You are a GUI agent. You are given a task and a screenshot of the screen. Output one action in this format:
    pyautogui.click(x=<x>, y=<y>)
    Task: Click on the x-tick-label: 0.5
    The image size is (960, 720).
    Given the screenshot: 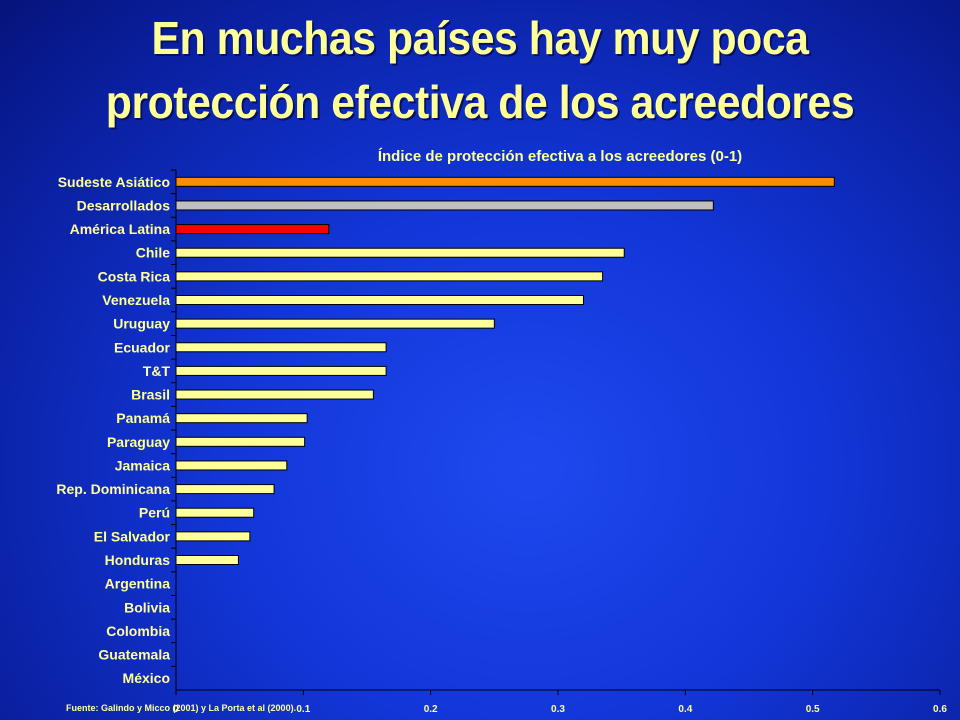 What is the action you would take?
    pyautogui.click(x=813, y=709)
    